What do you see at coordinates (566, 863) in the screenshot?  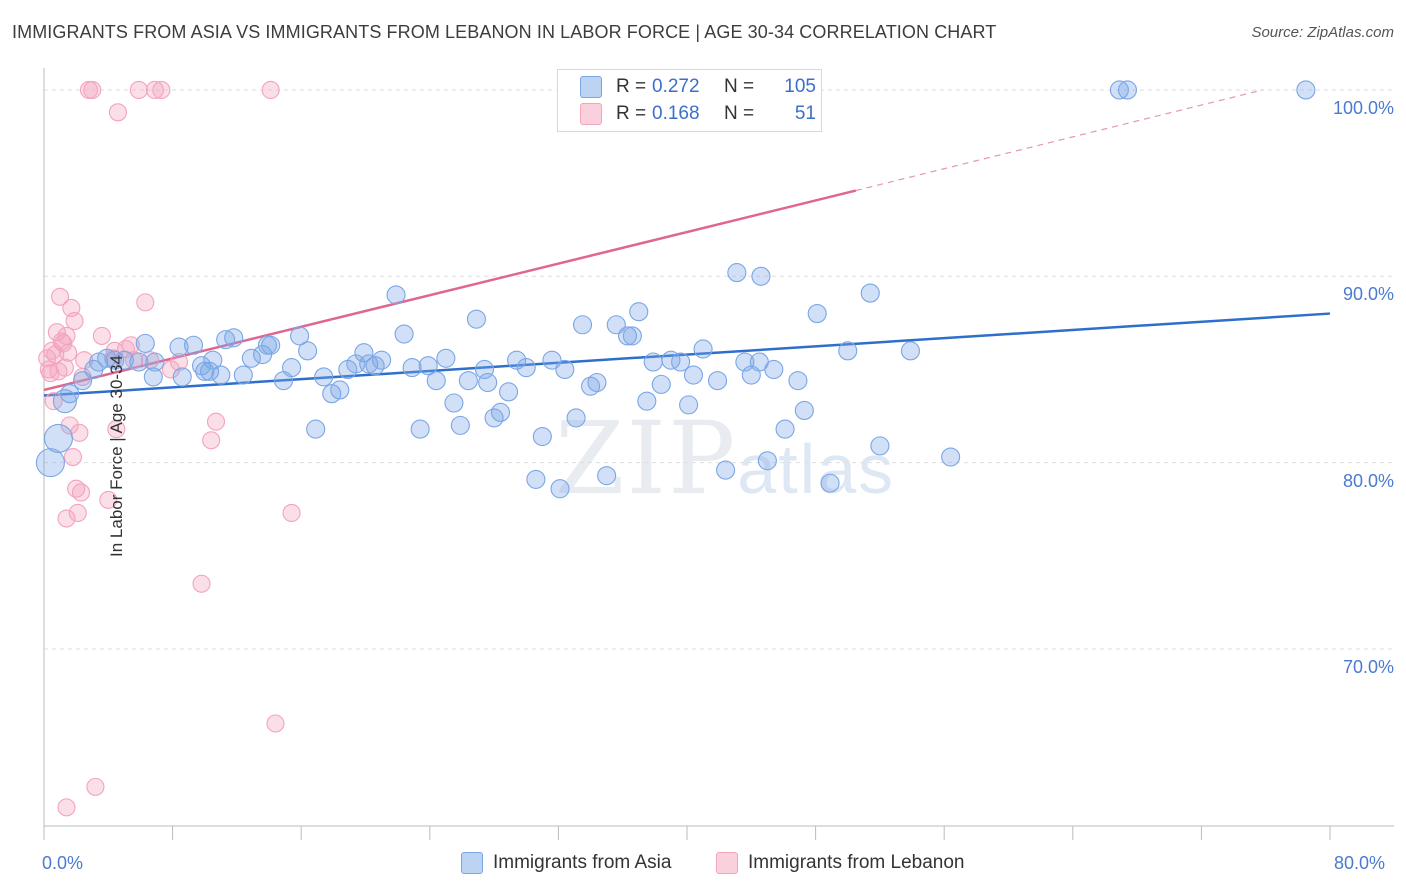 I see `bottom-legend-asia: Immigrants from Asia` at bounding box center [566, 863].